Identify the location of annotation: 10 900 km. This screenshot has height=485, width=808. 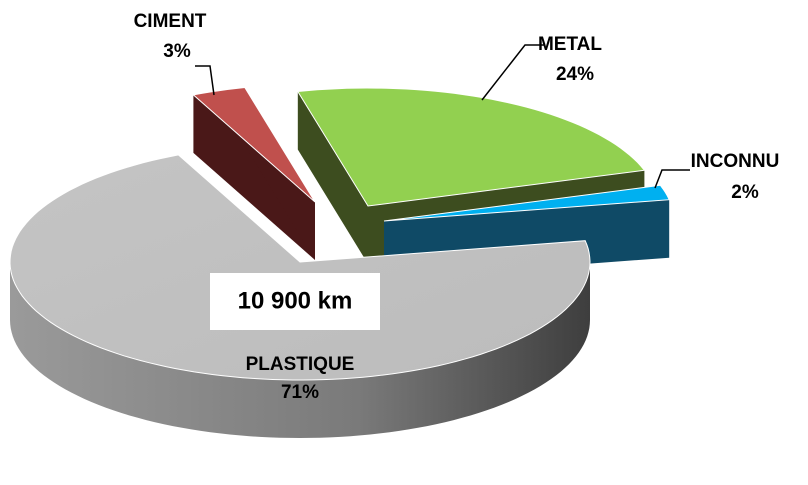
(295, 300).